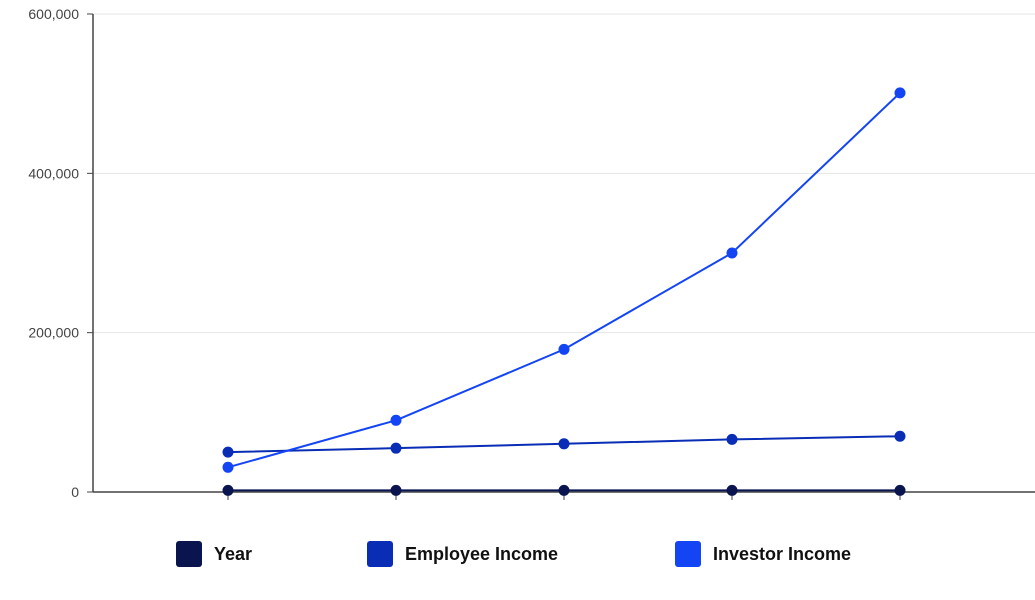 The image size is (1035, 600). I want to click on y-axis-ticks: 0 200,000 400,000 600,000, so click(60, 253).